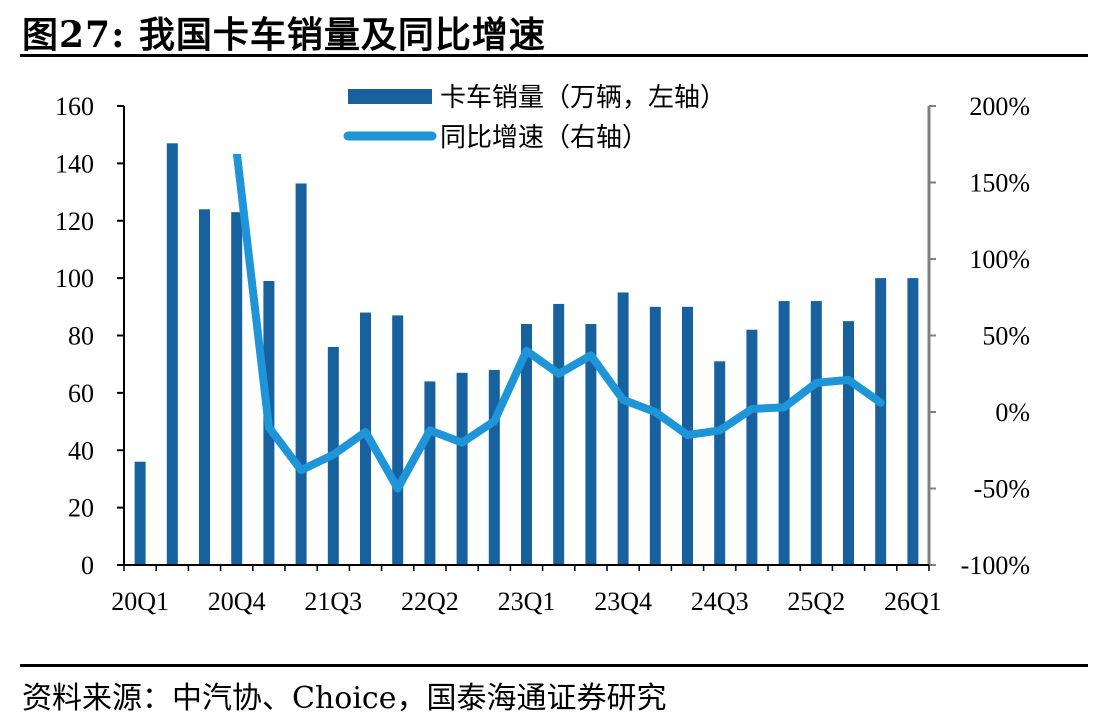 Image resolution: width=1106 pixels, height=728 pixels. What do you see at coordinates (995, 565) in the screenshot?
I see `y-right-tick-label: -100%` at bounding box center [995, 565].